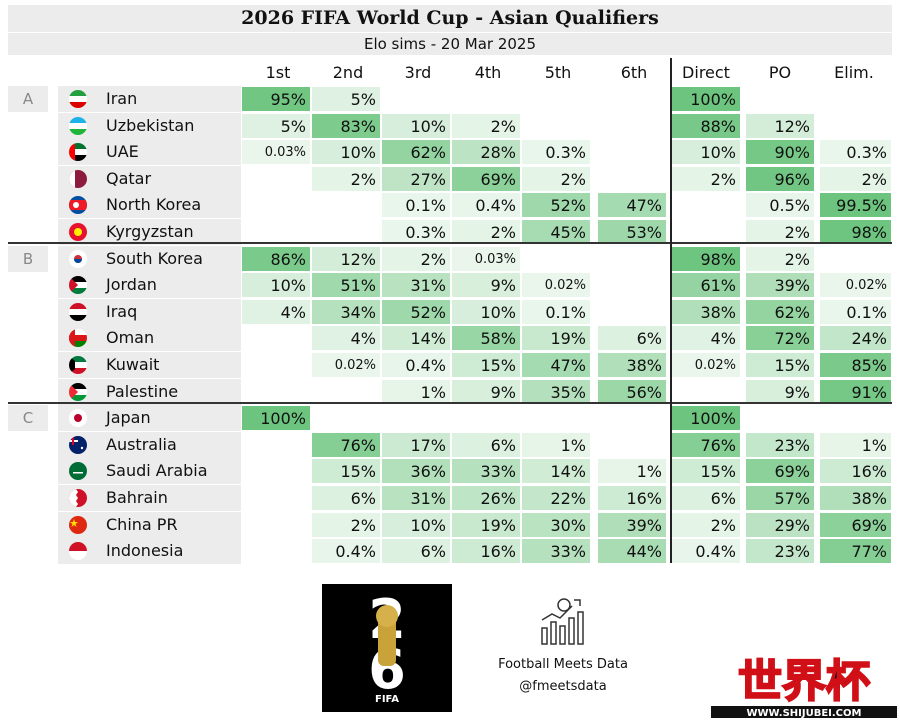 The width and height of the screenshot is (900, 723). Describe the element at coordinates (486, 498) in the screenshot. I see `prob-cell-4th: 26%` at that location.